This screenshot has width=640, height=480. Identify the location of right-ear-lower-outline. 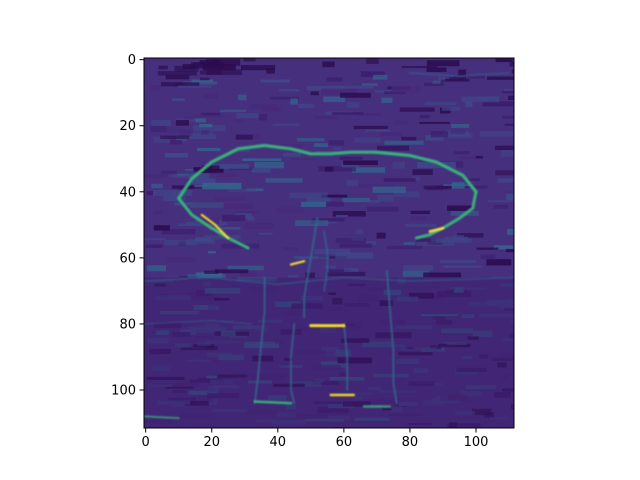
(446, 215).